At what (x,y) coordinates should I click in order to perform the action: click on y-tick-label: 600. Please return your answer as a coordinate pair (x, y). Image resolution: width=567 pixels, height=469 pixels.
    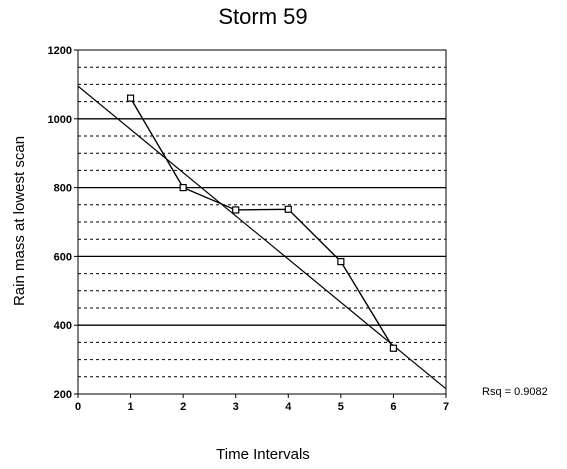
    Looking at the image, I should click on (63, 257).